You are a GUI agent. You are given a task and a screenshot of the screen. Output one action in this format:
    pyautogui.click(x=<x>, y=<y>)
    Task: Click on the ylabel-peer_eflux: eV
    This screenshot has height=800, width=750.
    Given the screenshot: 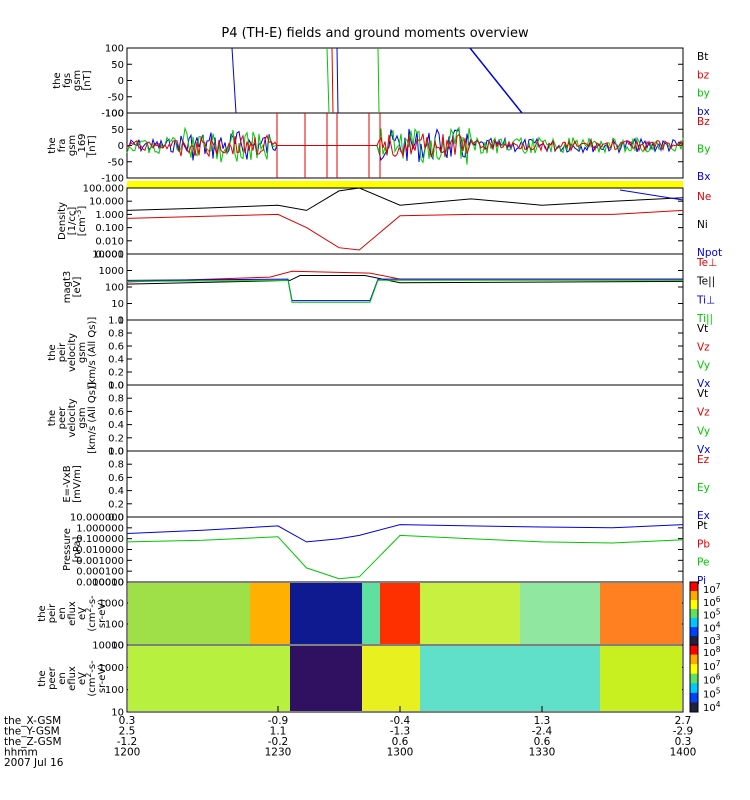 What is the action you would take?
    pyautogui.click(x=82, y=678)
    